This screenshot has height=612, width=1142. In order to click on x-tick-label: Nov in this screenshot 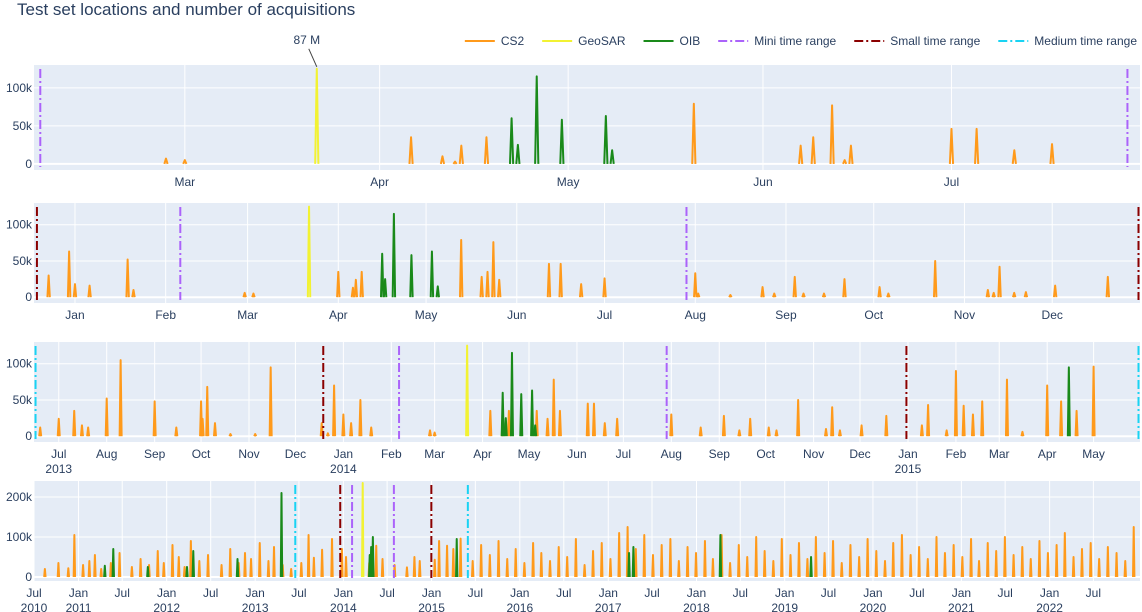, I will do `click(248, 454)`.